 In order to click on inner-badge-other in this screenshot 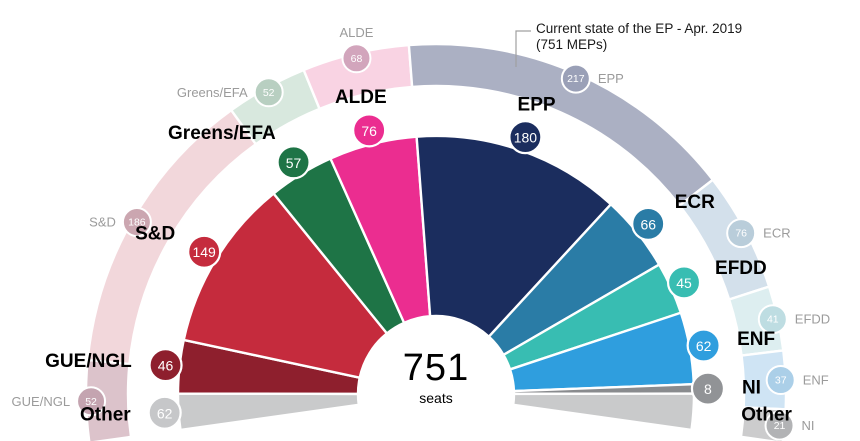, I will do `click(164, 412)`.